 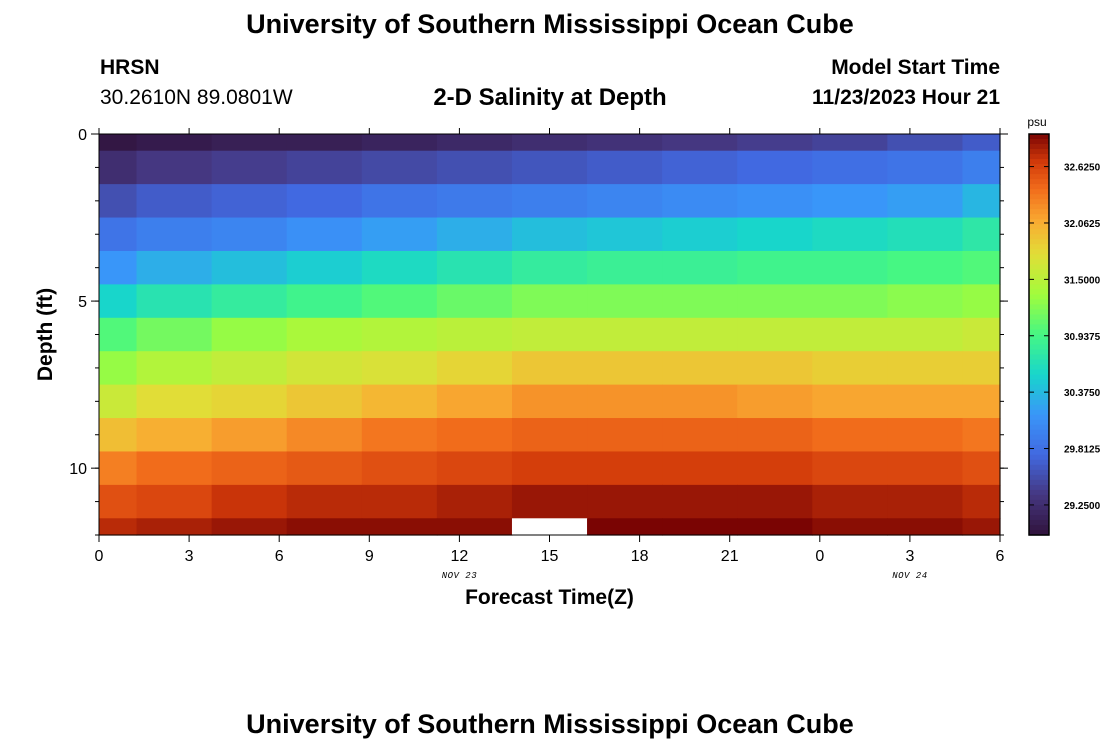 I want to click on y-tick-label: 0, so click(x=82, y=135).